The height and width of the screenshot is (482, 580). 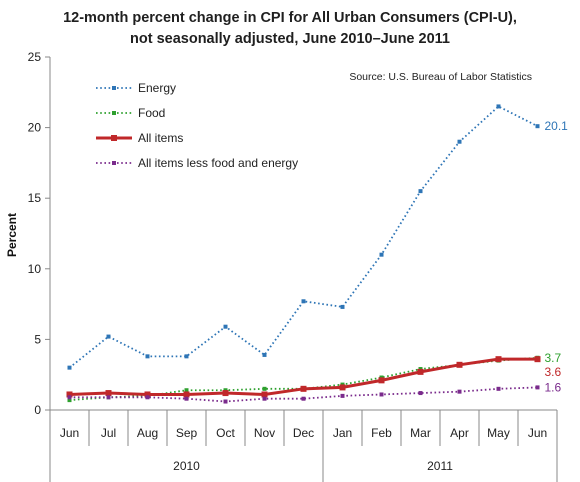 I want to click on y-tick-label: 5, so click(x=37, y=339).